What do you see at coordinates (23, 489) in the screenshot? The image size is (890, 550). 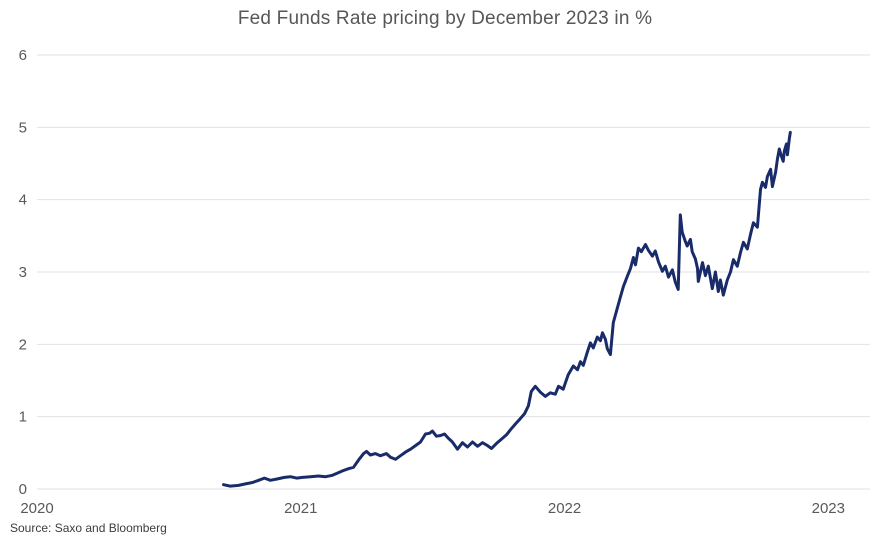 I see `y-tick-label-0: 0` at bounding box center [23, 489].